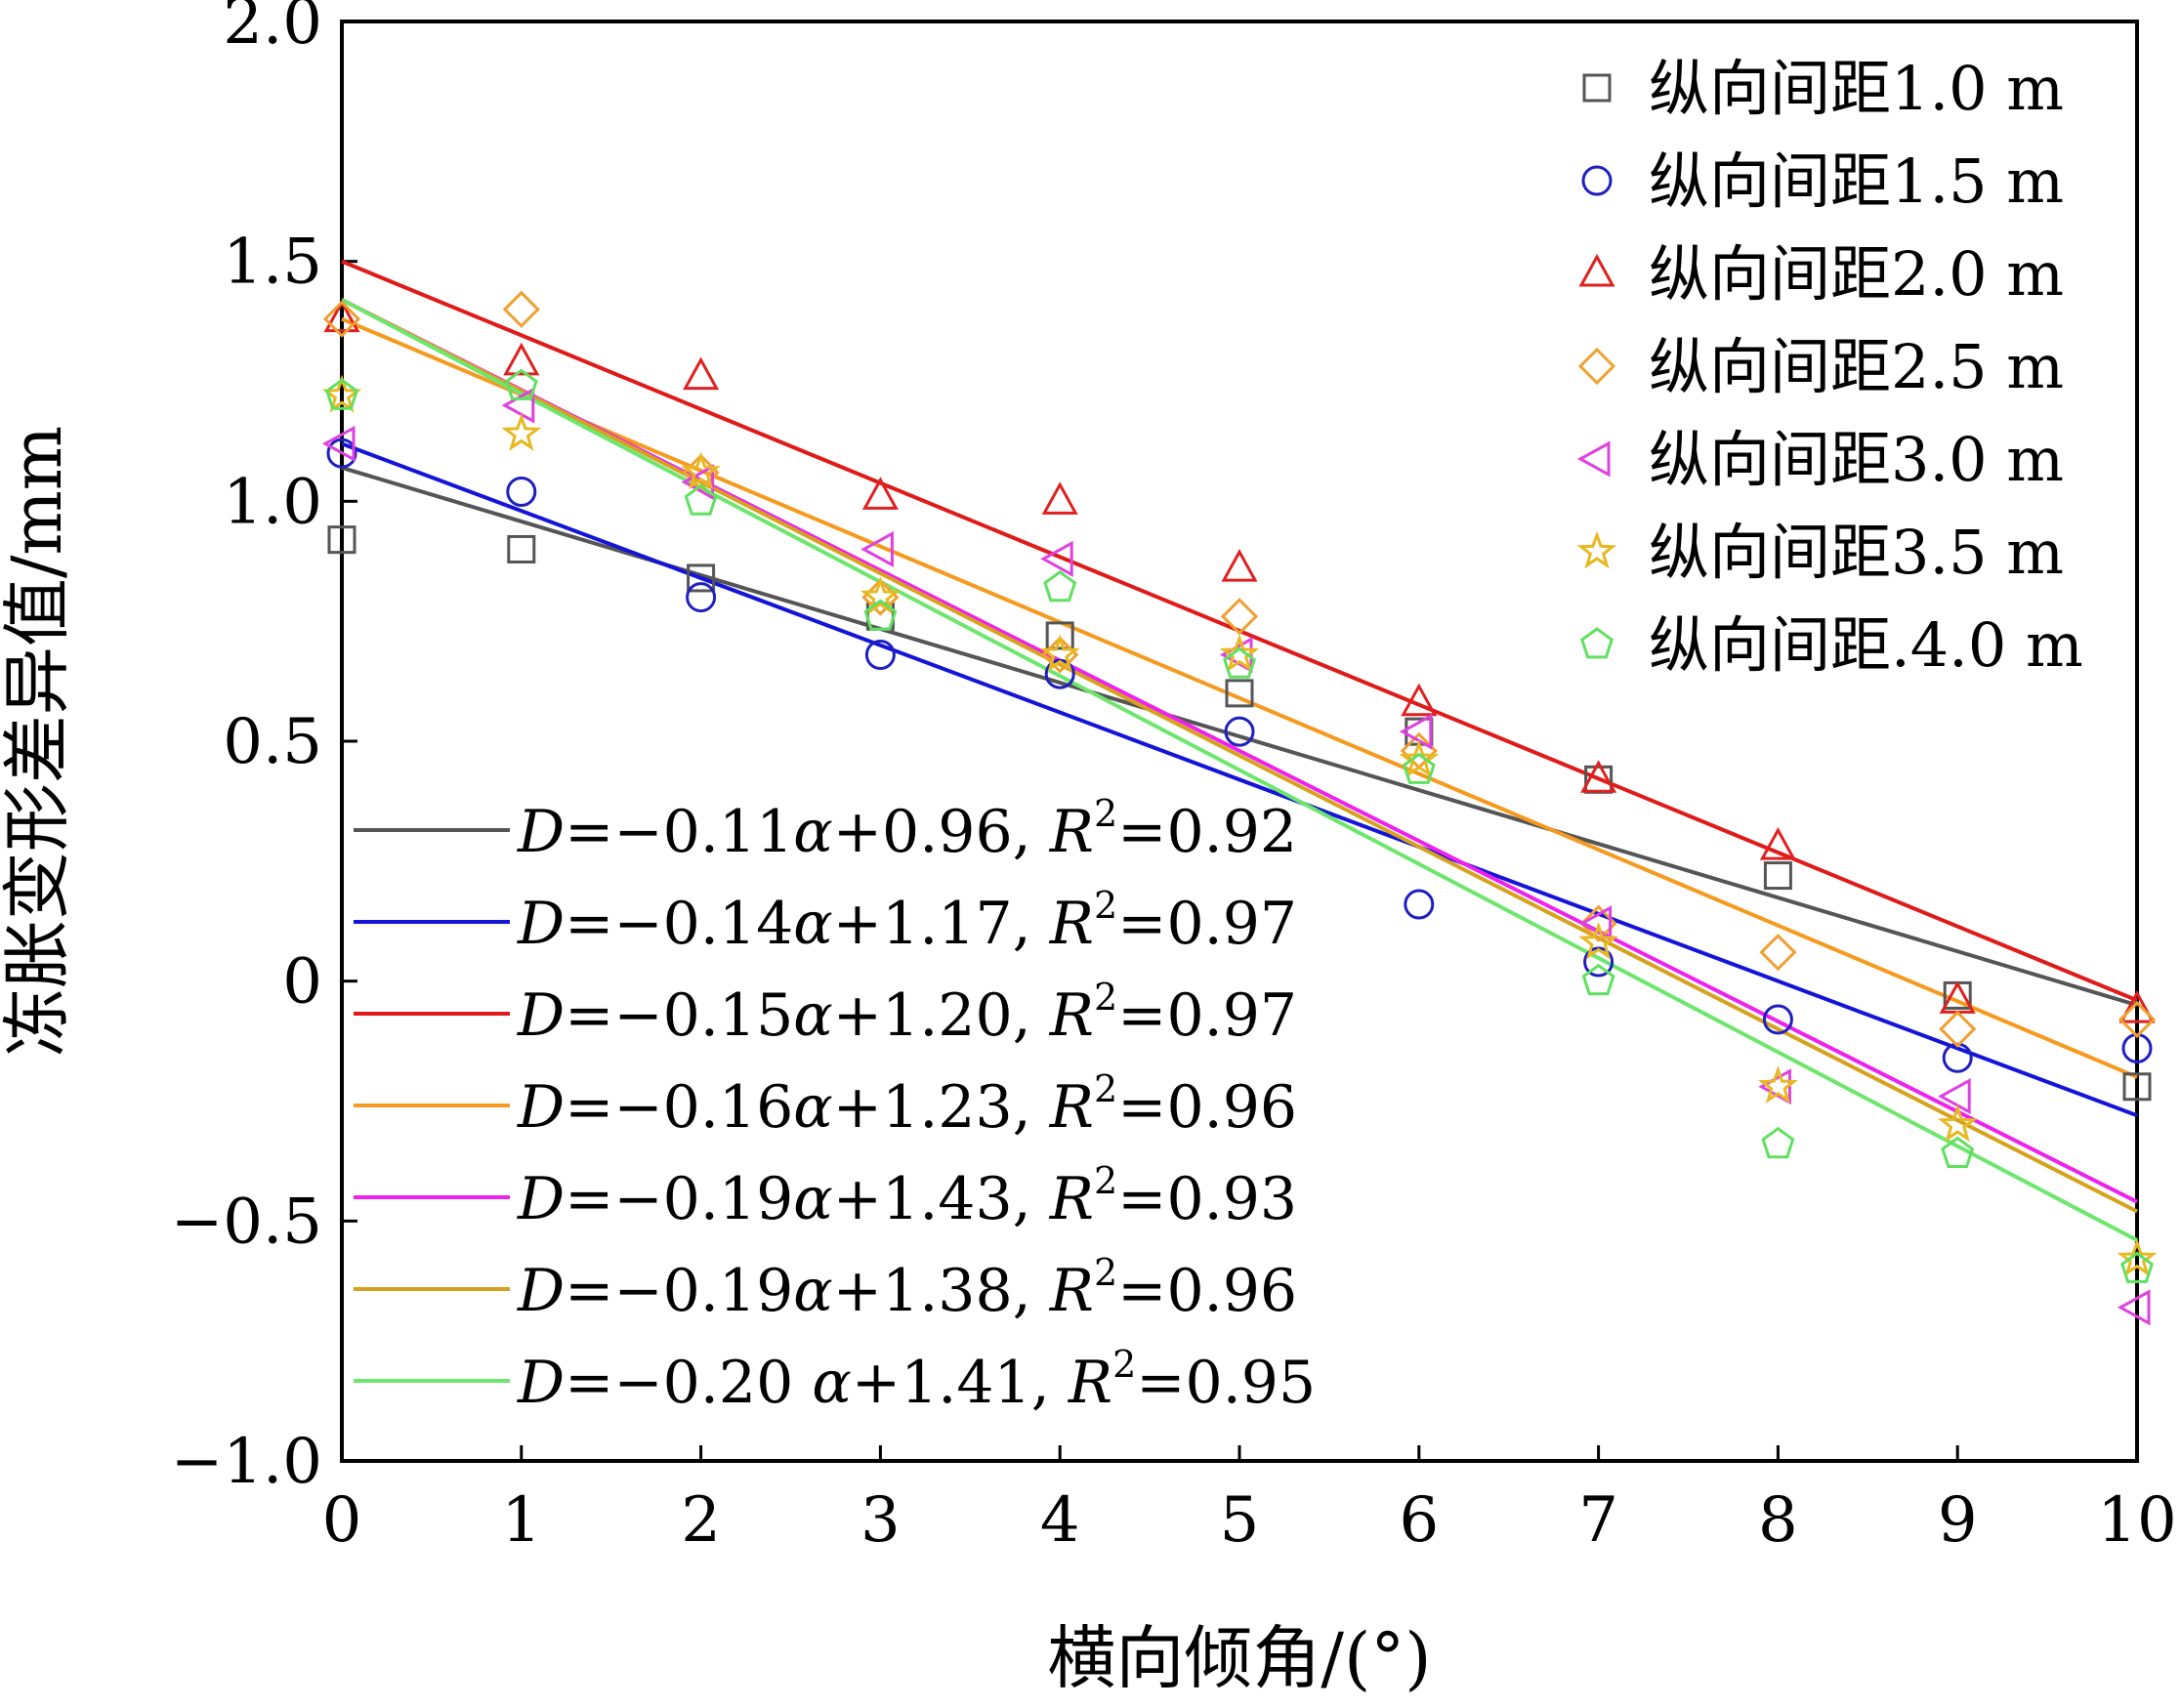 This screenshot has width=2181, height=1708. Describe the element at coordinates (679, 1108) in the screenshot. I see `eq-coefficient: =−0.16` at that location.